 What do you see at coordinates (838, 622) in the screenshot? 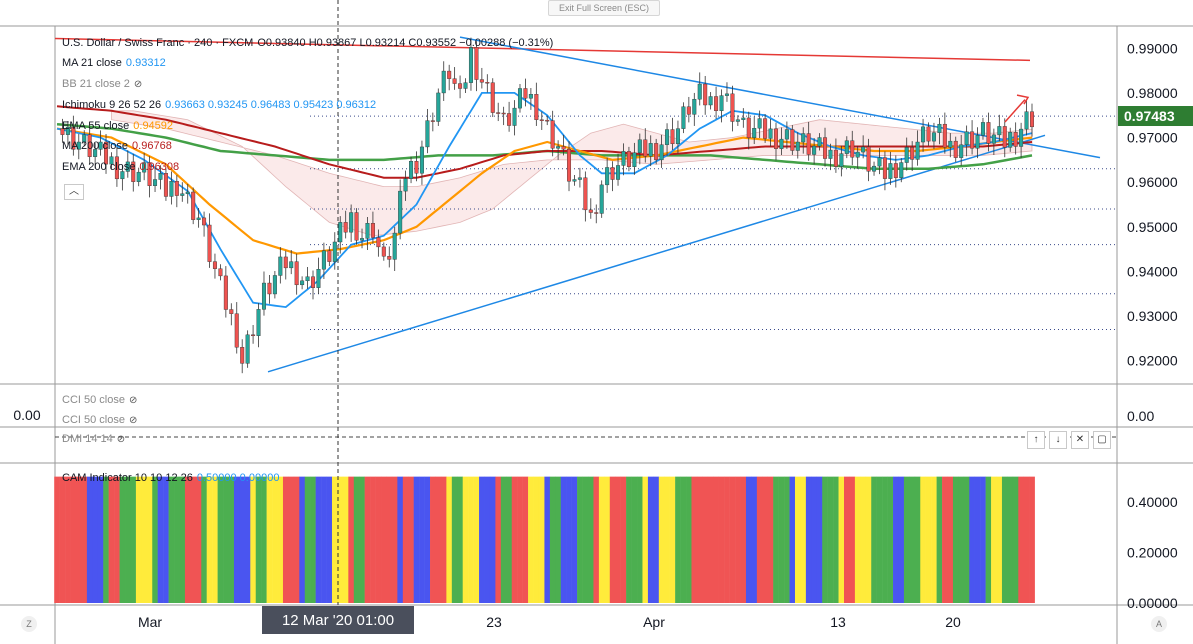
I see `time-tick-label: 13` at bounding box center [838, 622].